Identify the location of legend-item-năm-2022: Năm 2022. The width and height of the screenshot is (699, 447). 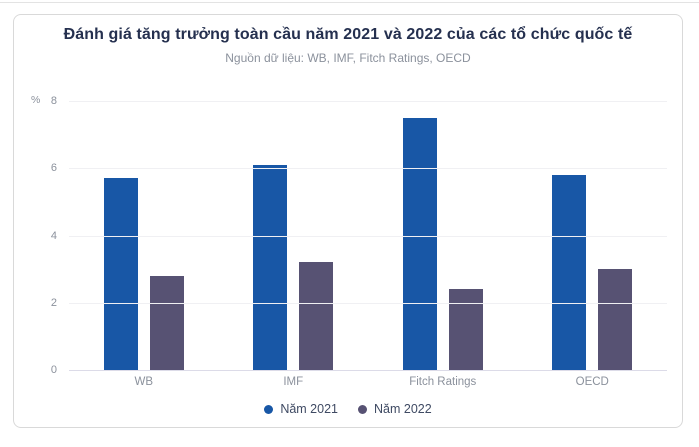
(395, 409).